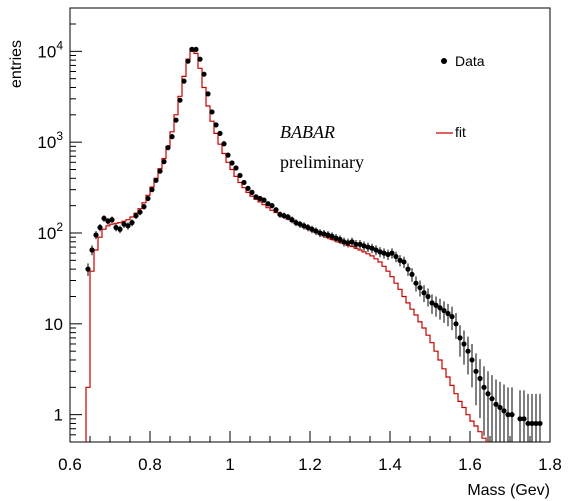 The width and height of the screenshot is (574, 501). Describe the element at coordinates (59, 225) in the screenshot. I see `y-axis: 1 10 102 103 104` at that location.